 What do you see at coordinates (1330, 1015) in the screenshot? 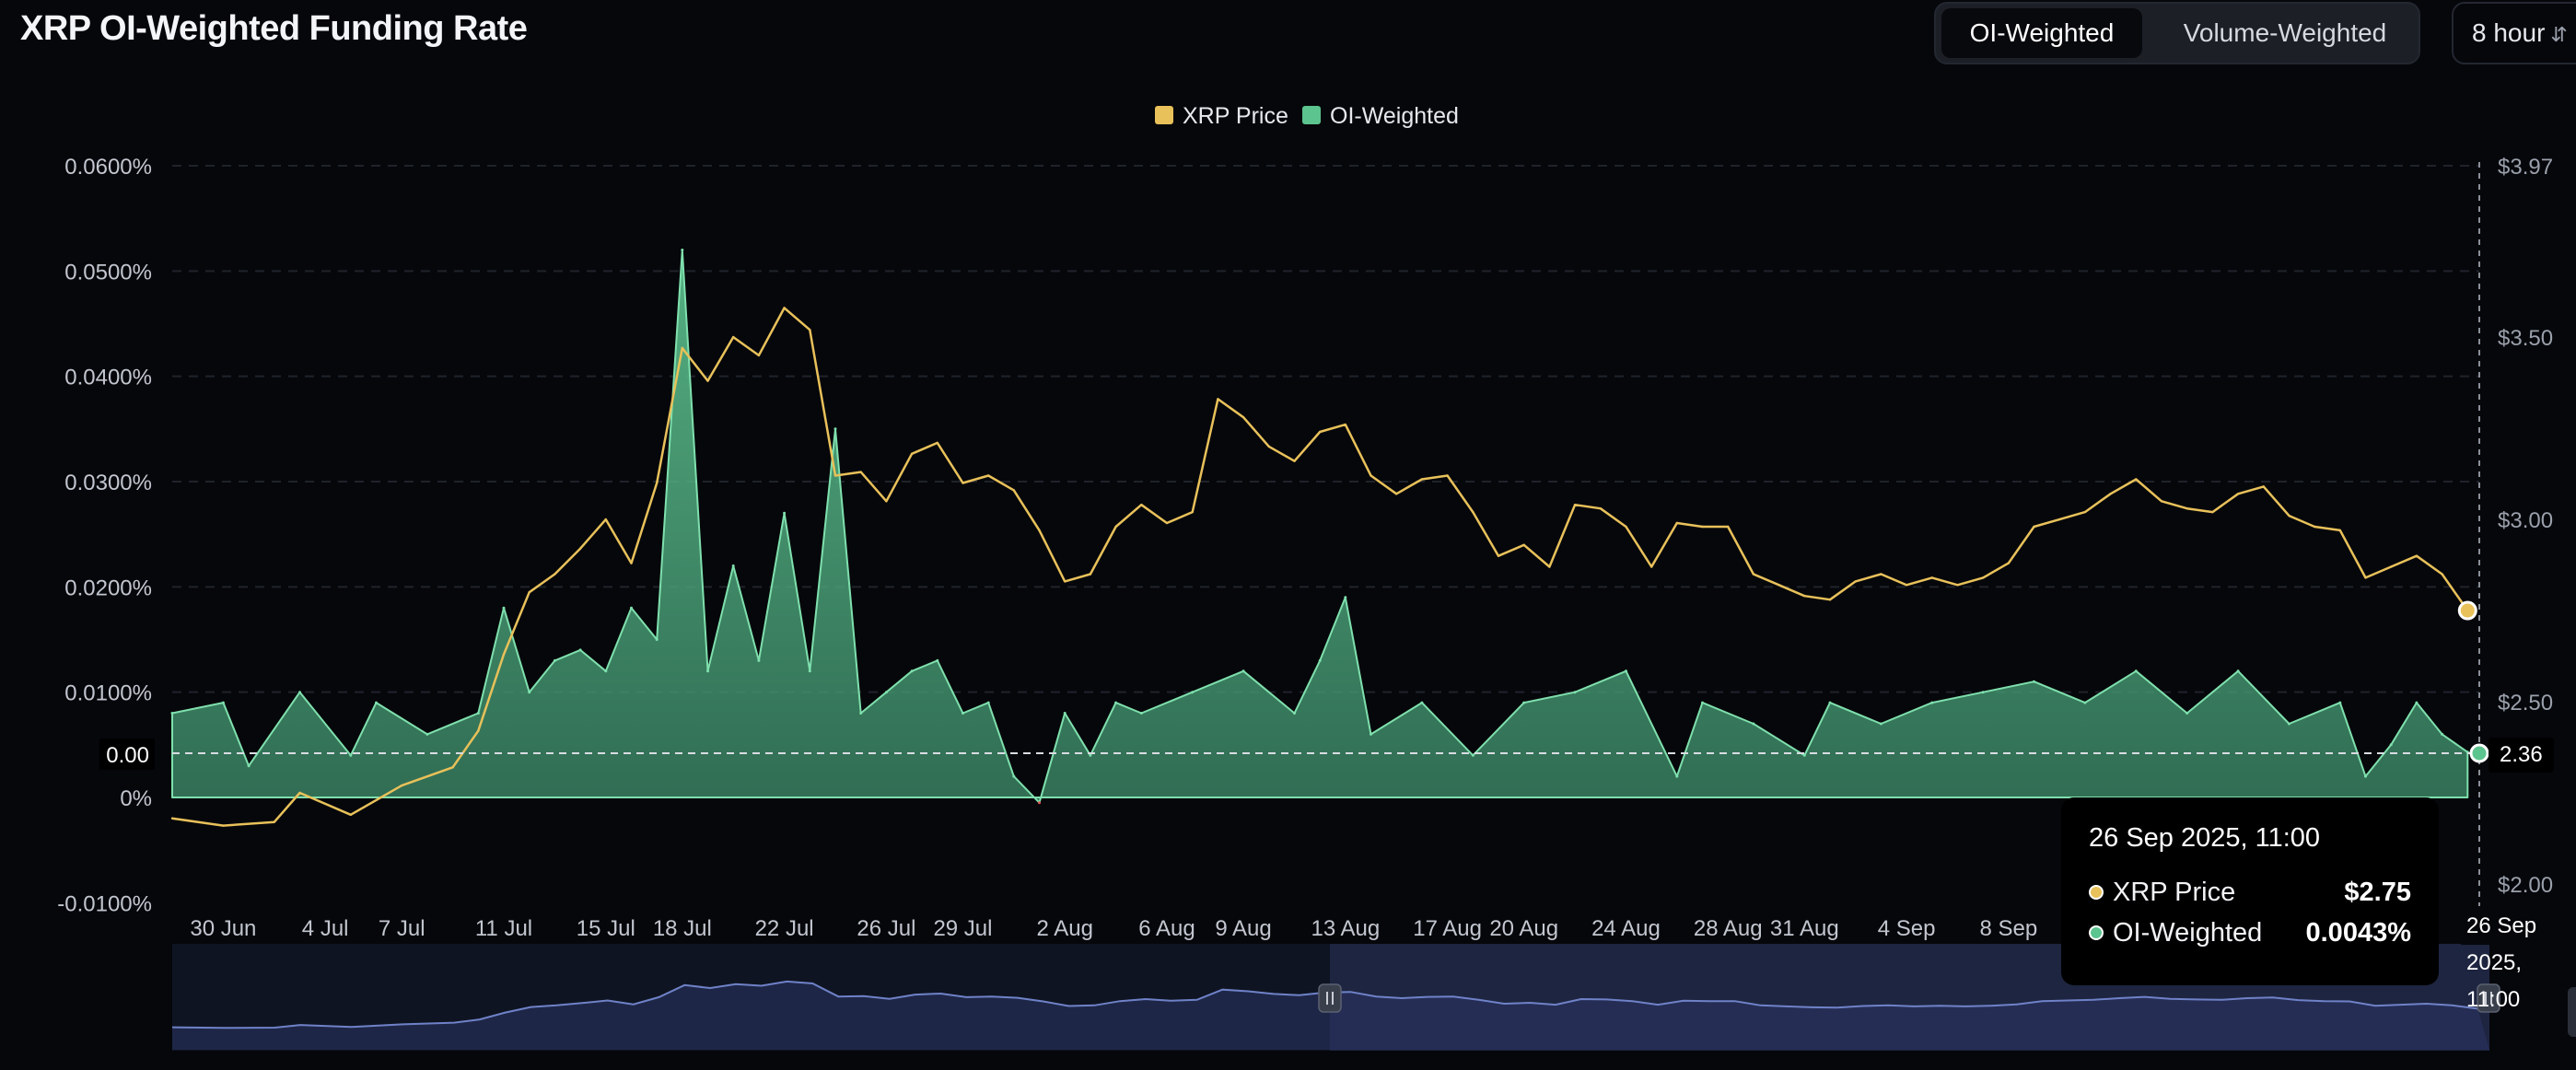
I see `navigator-area` at bounding box center [1330, 1015].